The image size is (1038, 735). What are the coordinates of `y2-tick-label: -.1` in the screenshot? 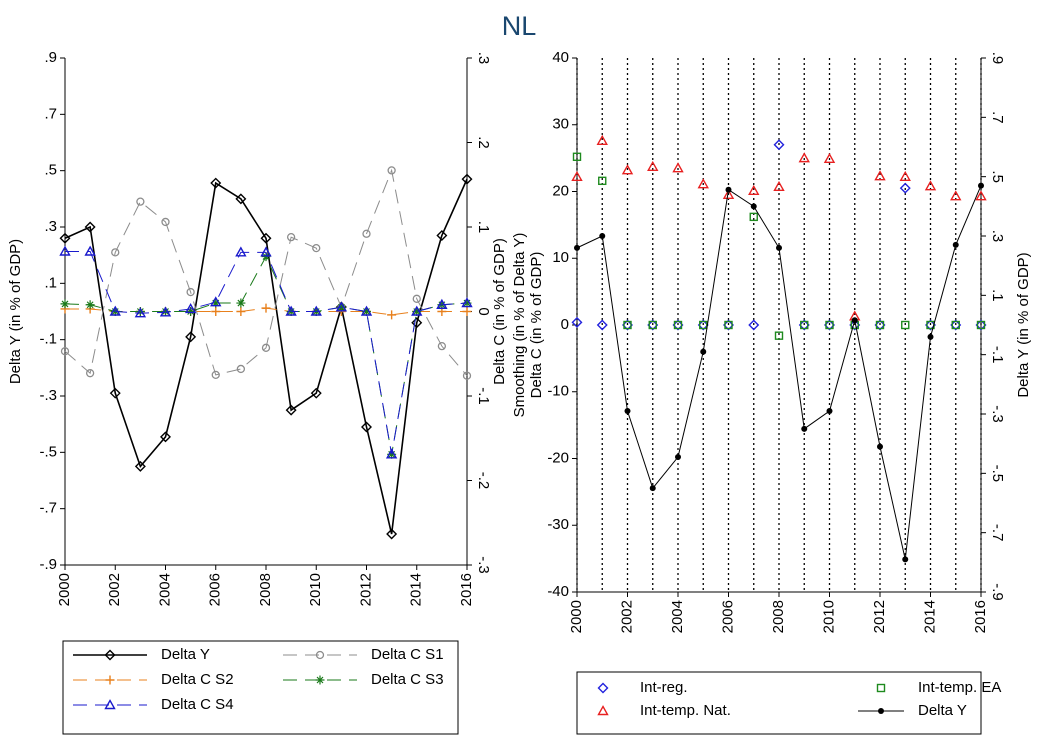 It's located at (483, 396).